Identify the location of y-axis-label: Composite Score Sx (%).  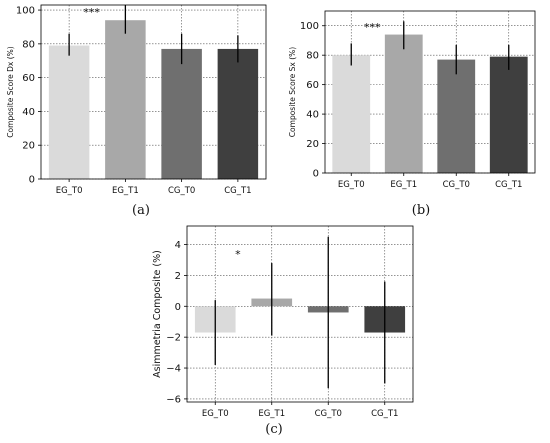
(292, 92).